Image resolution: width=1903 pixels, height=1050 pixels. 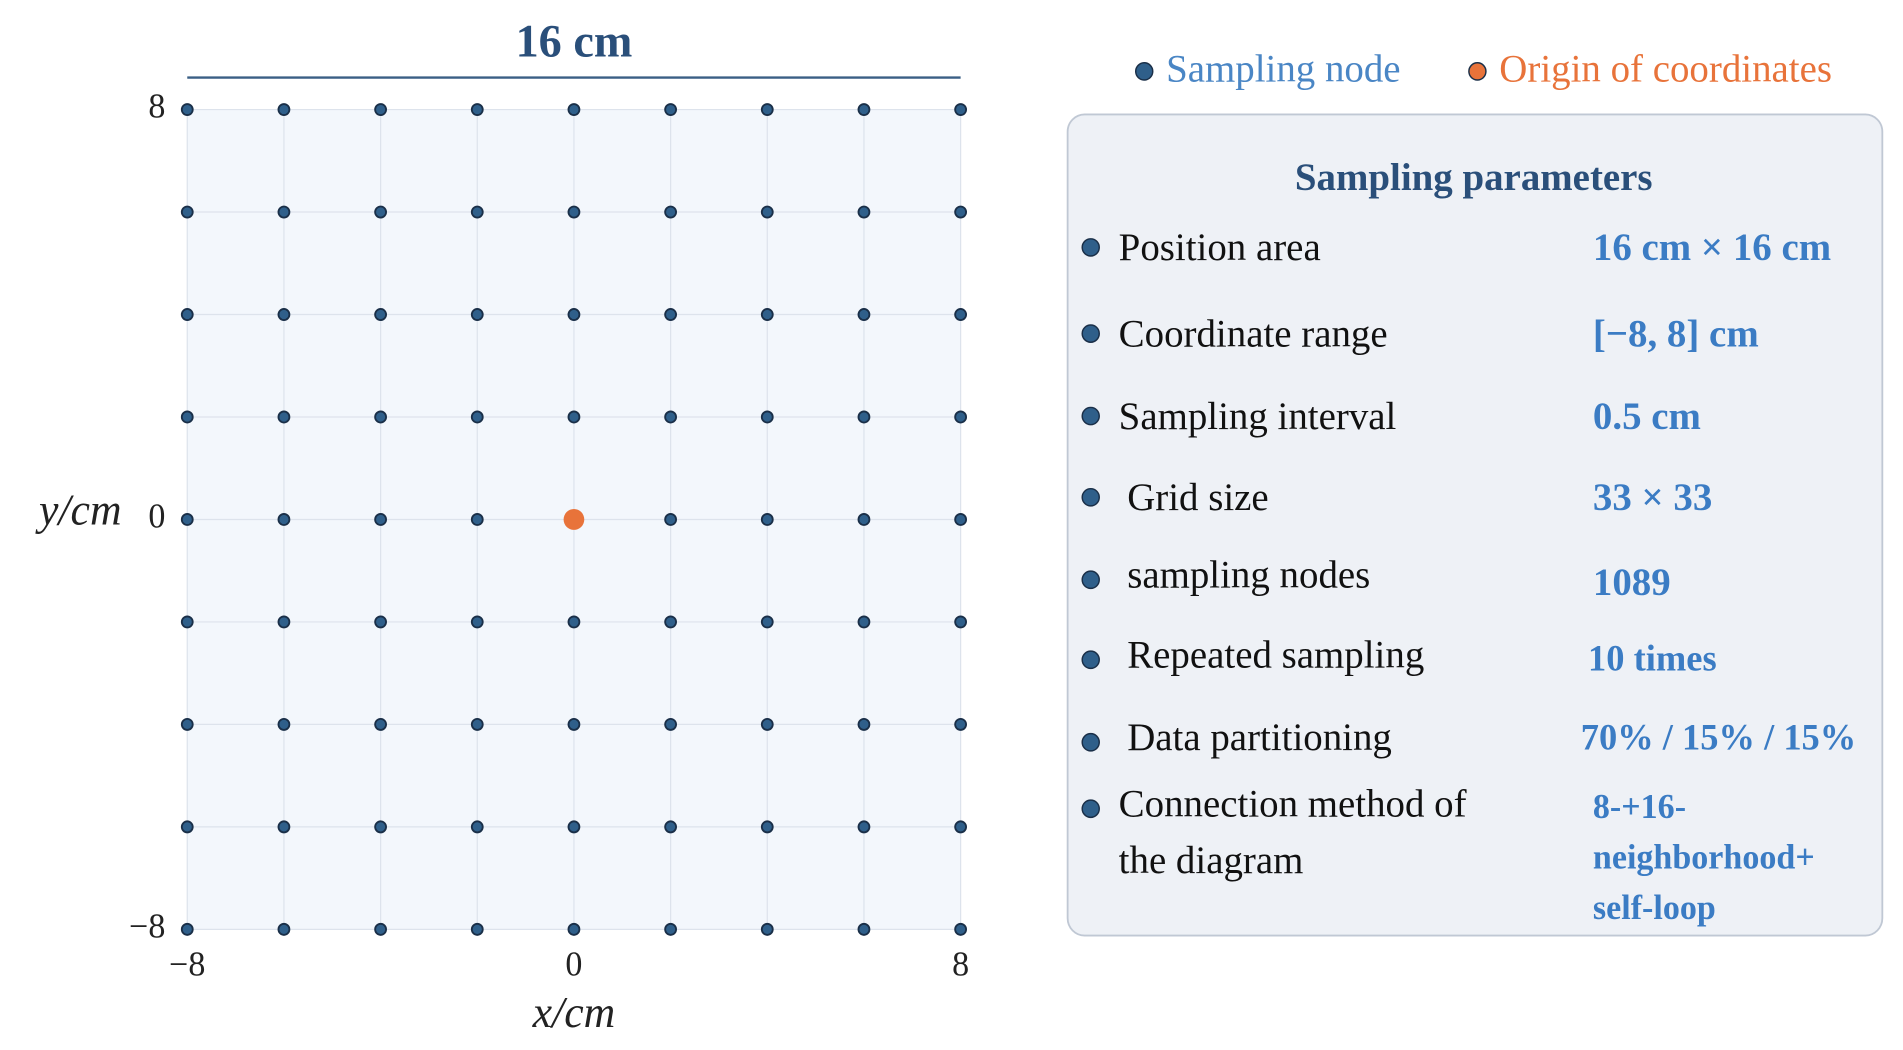 I want to click on param-label: Grid size, so click(x=1198, y=497).